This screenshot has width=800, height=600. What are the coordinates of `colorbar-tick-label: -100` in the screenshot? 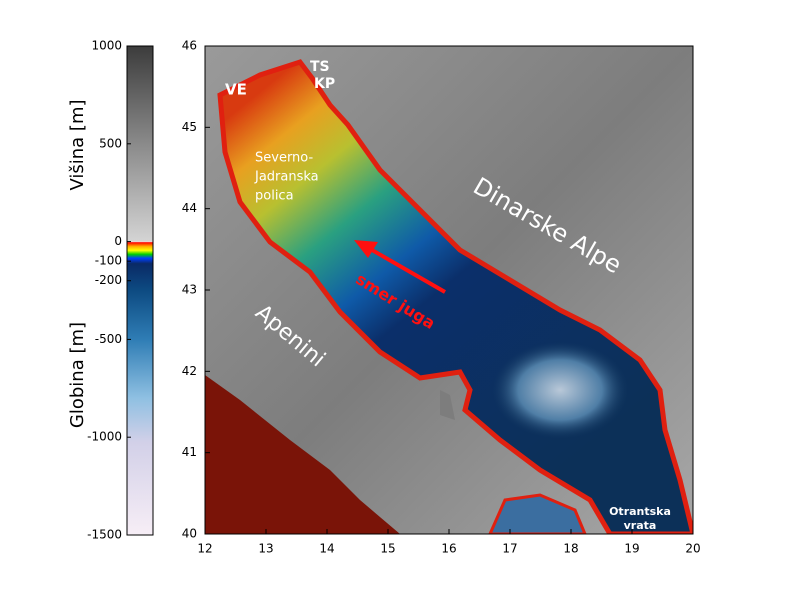 It's located at (108, 261).